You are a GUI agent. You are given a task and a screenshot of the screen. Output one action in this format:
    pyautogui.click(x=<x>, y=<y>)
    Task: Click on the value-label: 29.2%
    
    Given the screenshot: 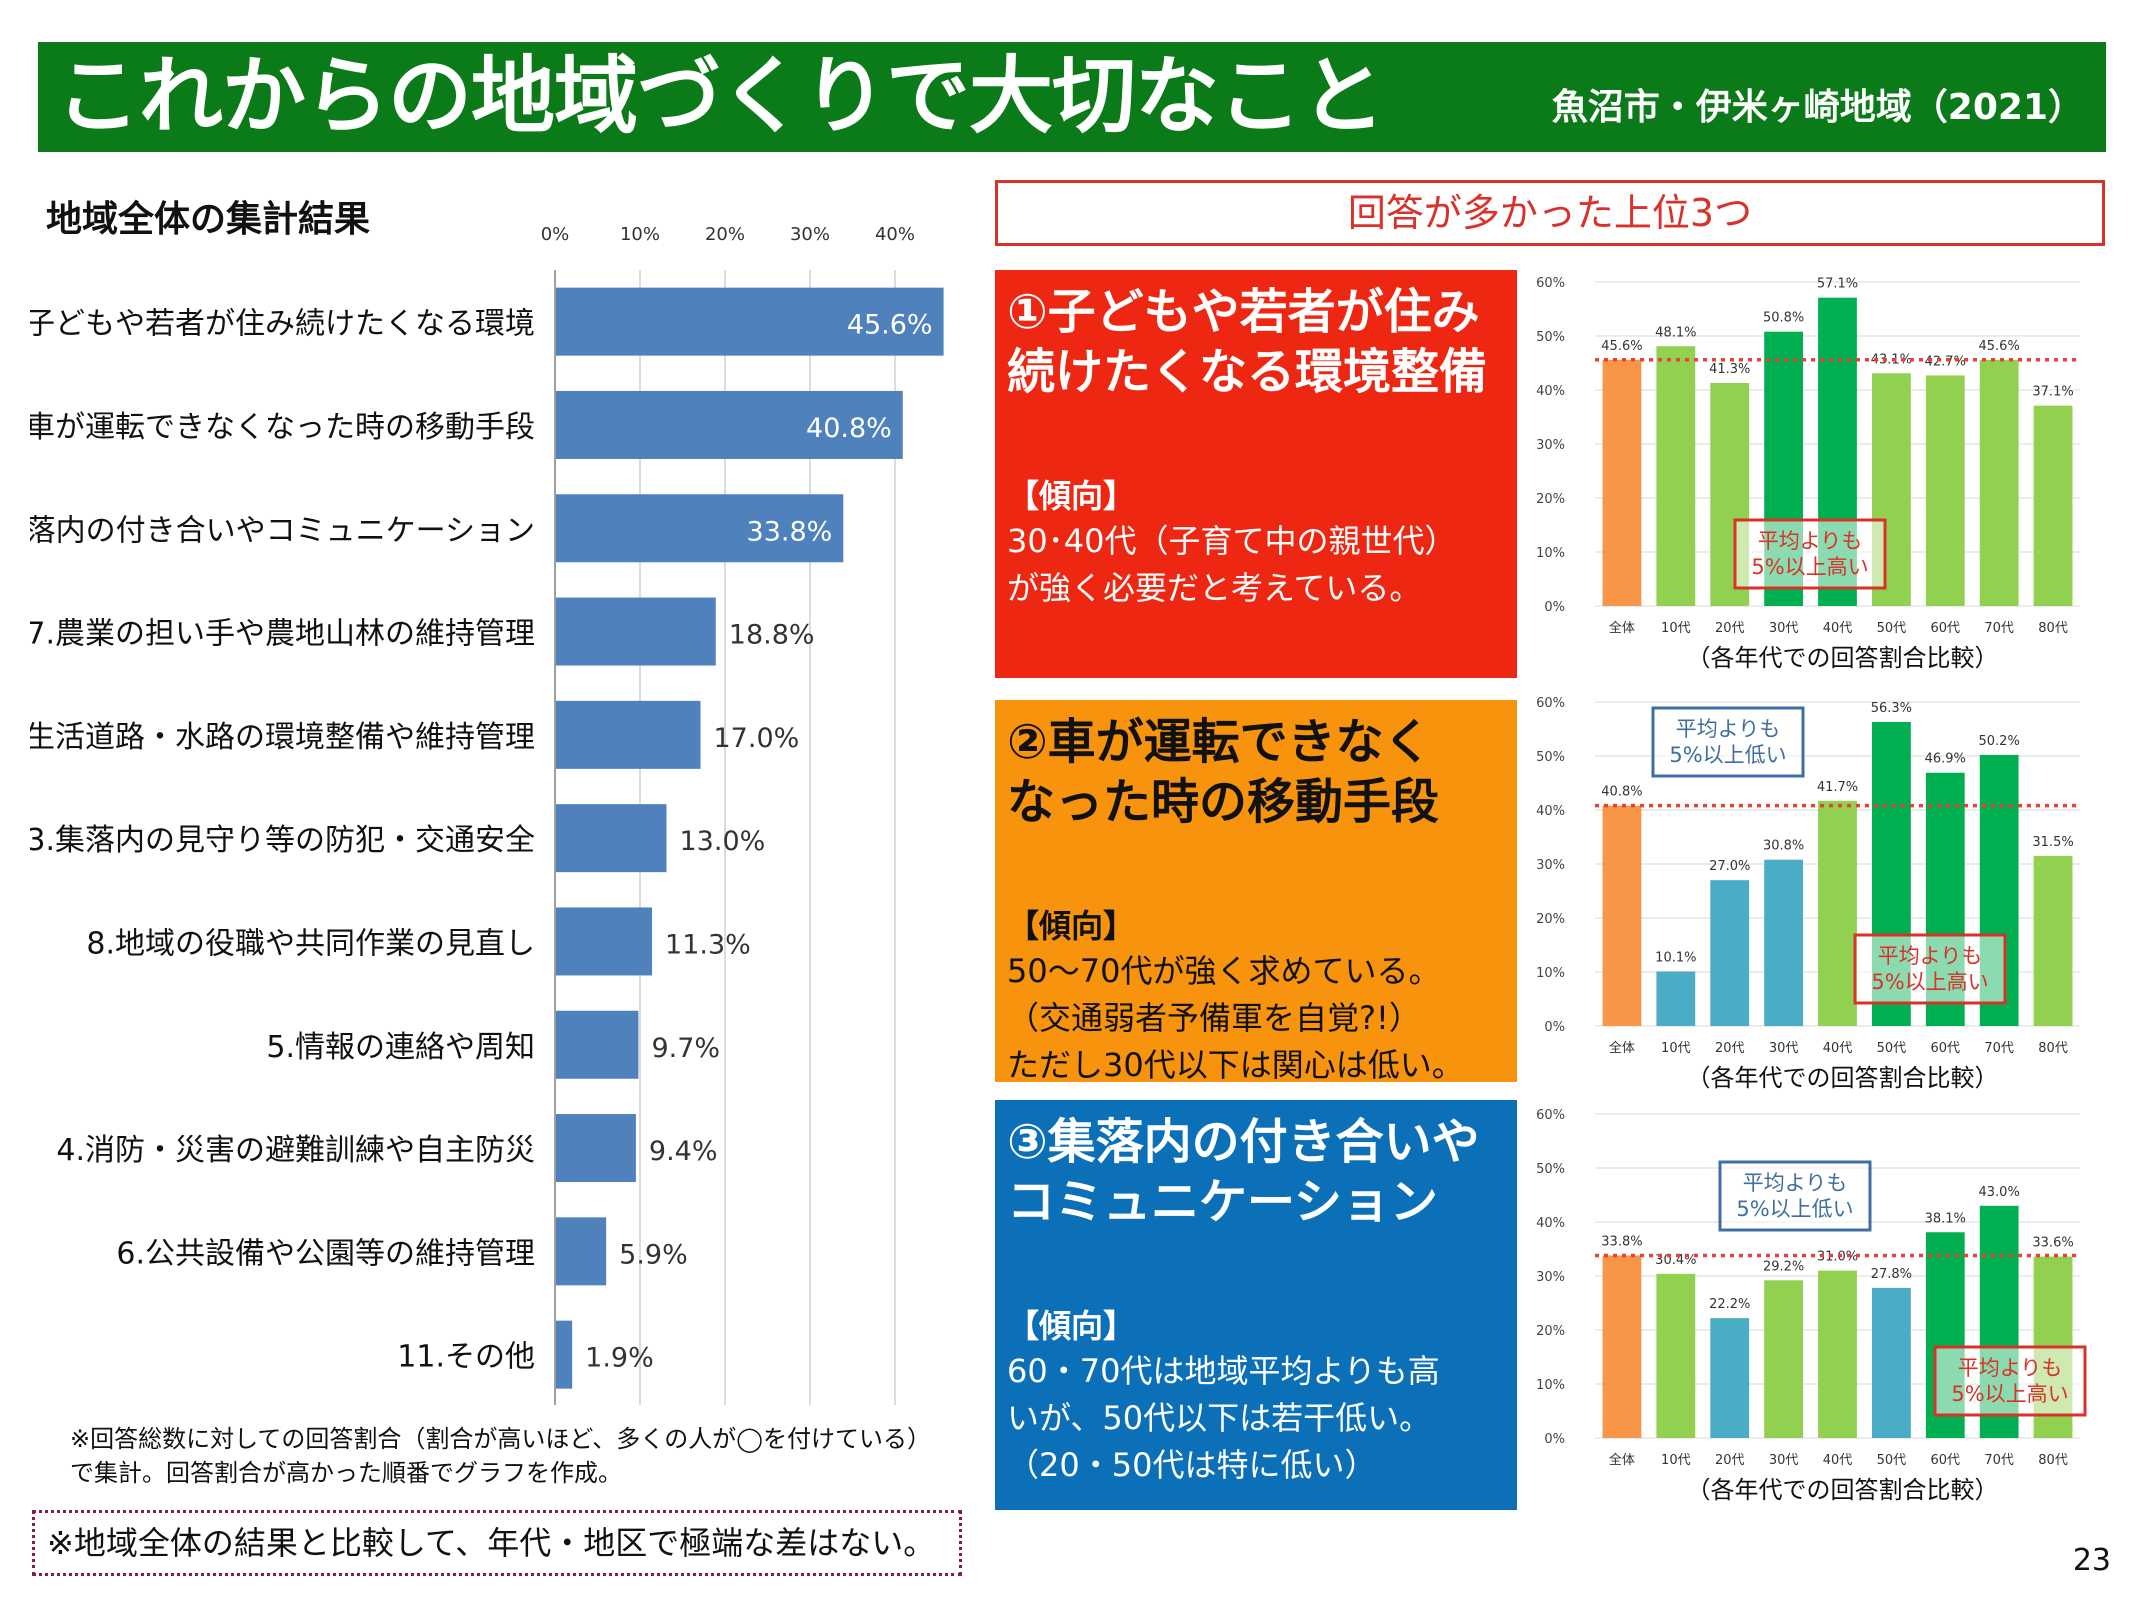 What is the action you would take?
    pyautogui.click(x=1783, y=1266)
    